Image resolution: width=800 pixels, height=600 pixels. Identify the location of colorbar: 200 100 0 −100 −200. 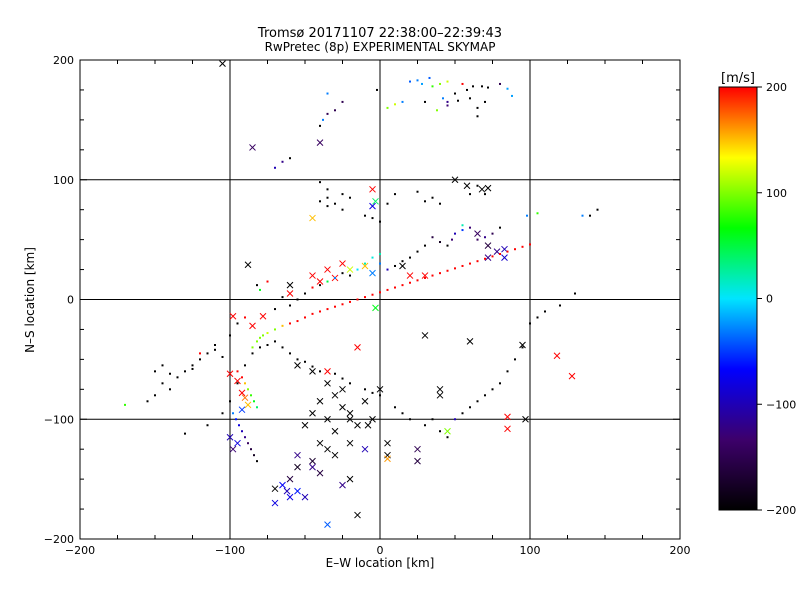
(757, 299).